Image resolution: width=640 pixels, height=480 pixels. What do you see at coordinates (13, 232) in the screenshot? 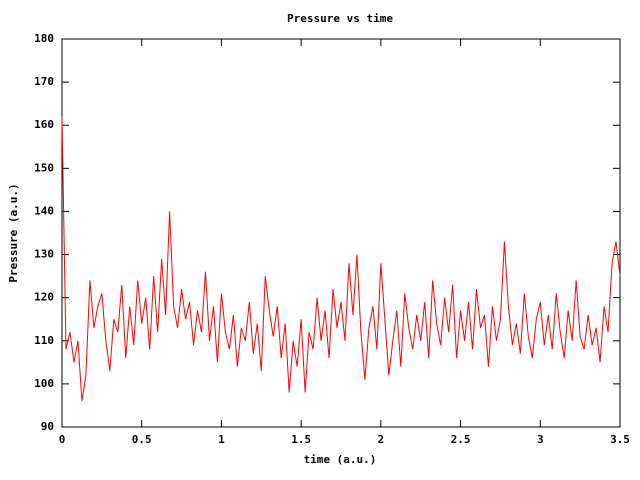
I see `y-axis-label: Pressure (a.u.)` at bounding box center [13, 232].